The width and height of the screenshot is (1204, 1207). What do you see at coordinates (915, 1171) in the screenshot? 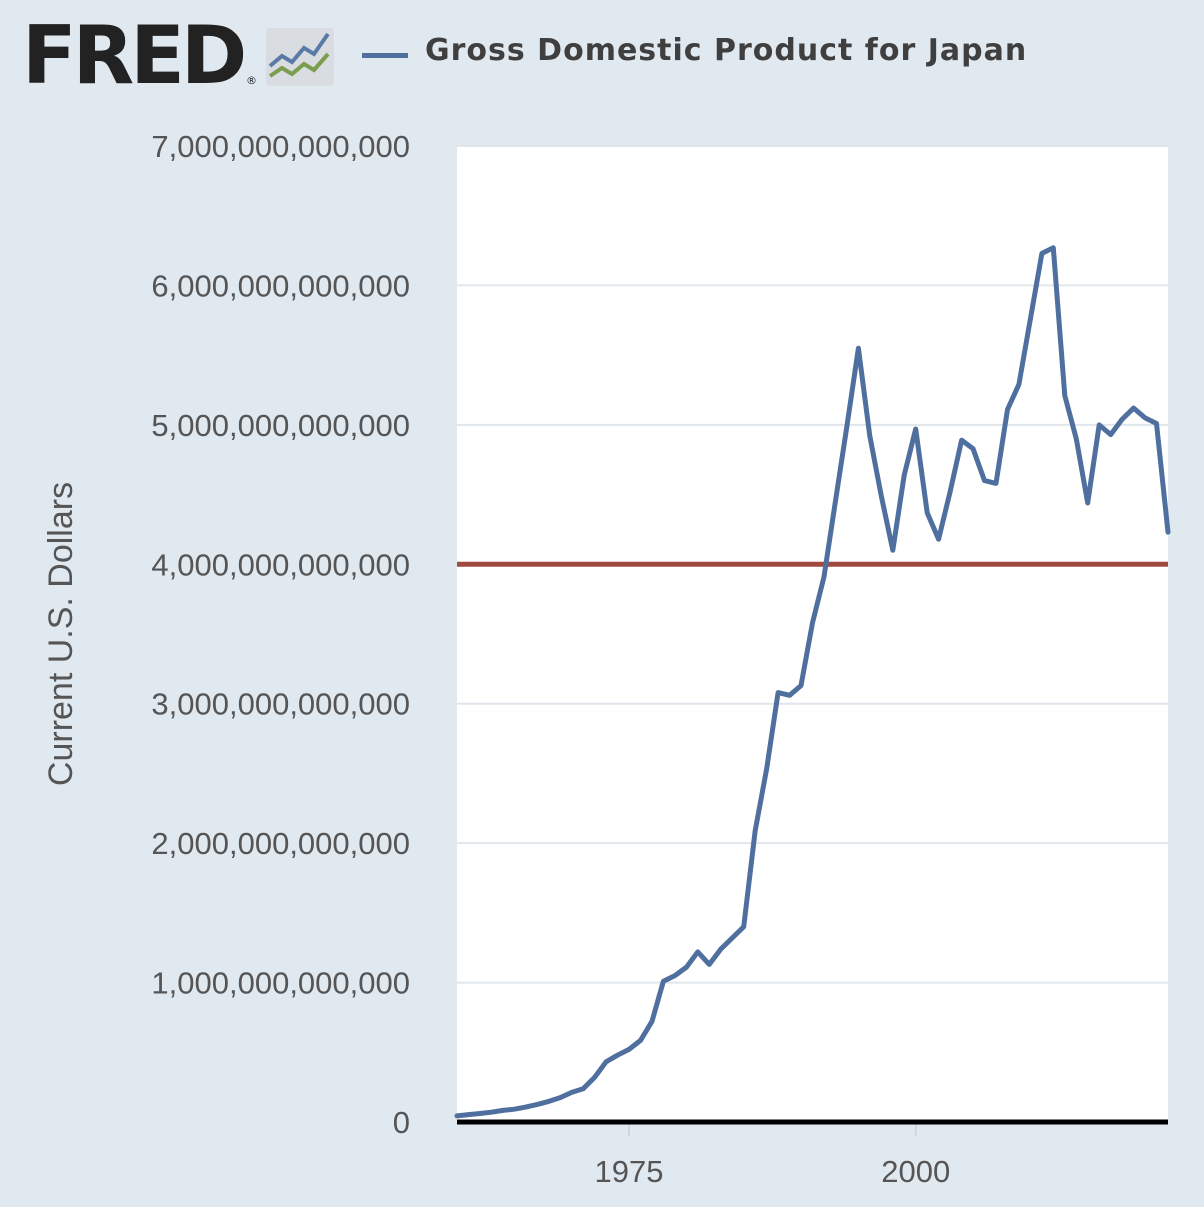
I see `x-tick-label: 2000` at bounding box center [915, 1171].